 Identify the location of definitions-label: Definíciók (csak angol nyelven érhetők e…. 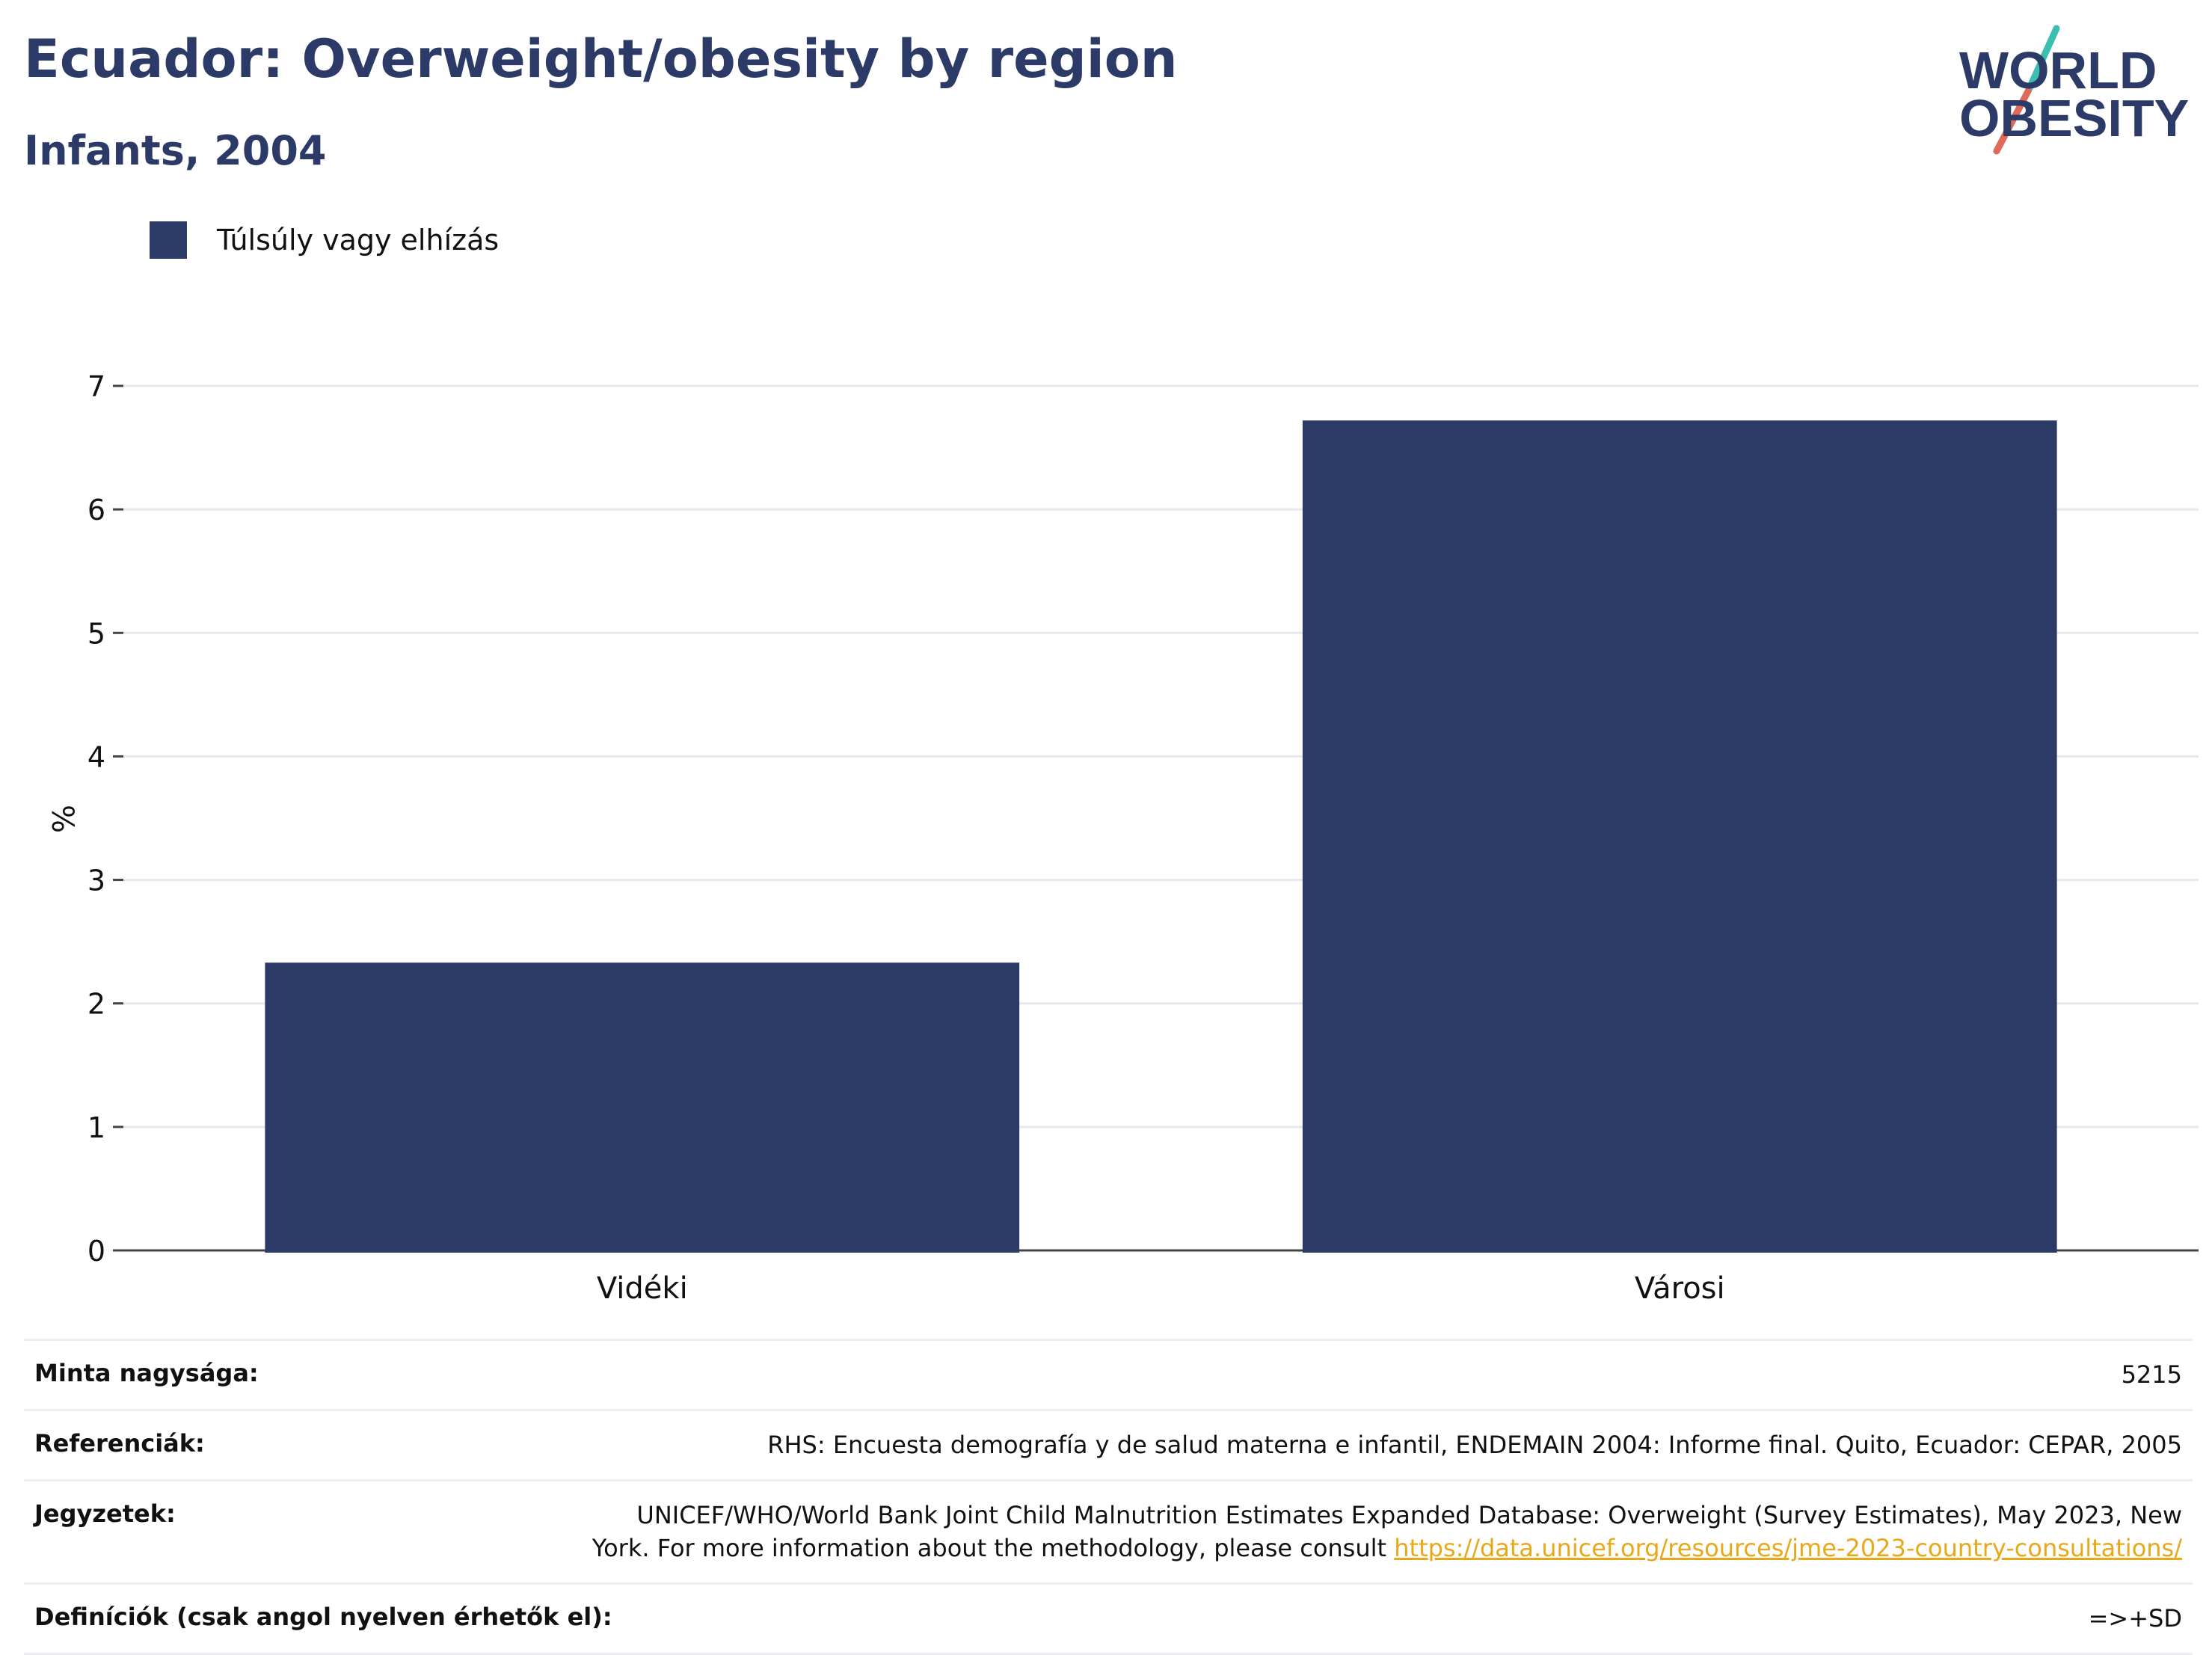
(323, 1616).